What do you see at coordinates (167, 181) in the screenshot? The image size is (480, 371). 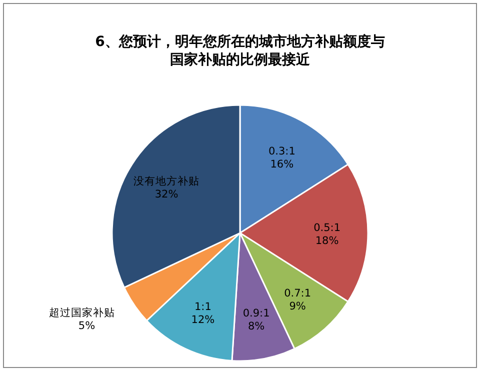 I see `slice-label: 没有地方补贴` at bounding box center [167, 181].